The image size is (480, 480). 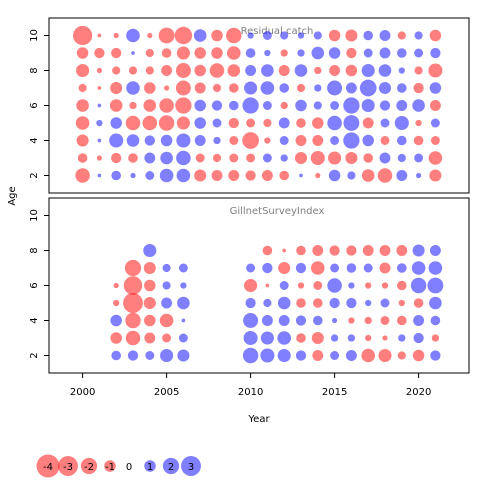 What do you see at coordinates (34, 250) in the screenshot?
I see `y-tick-label: 8` at bounding box center [34, 250].